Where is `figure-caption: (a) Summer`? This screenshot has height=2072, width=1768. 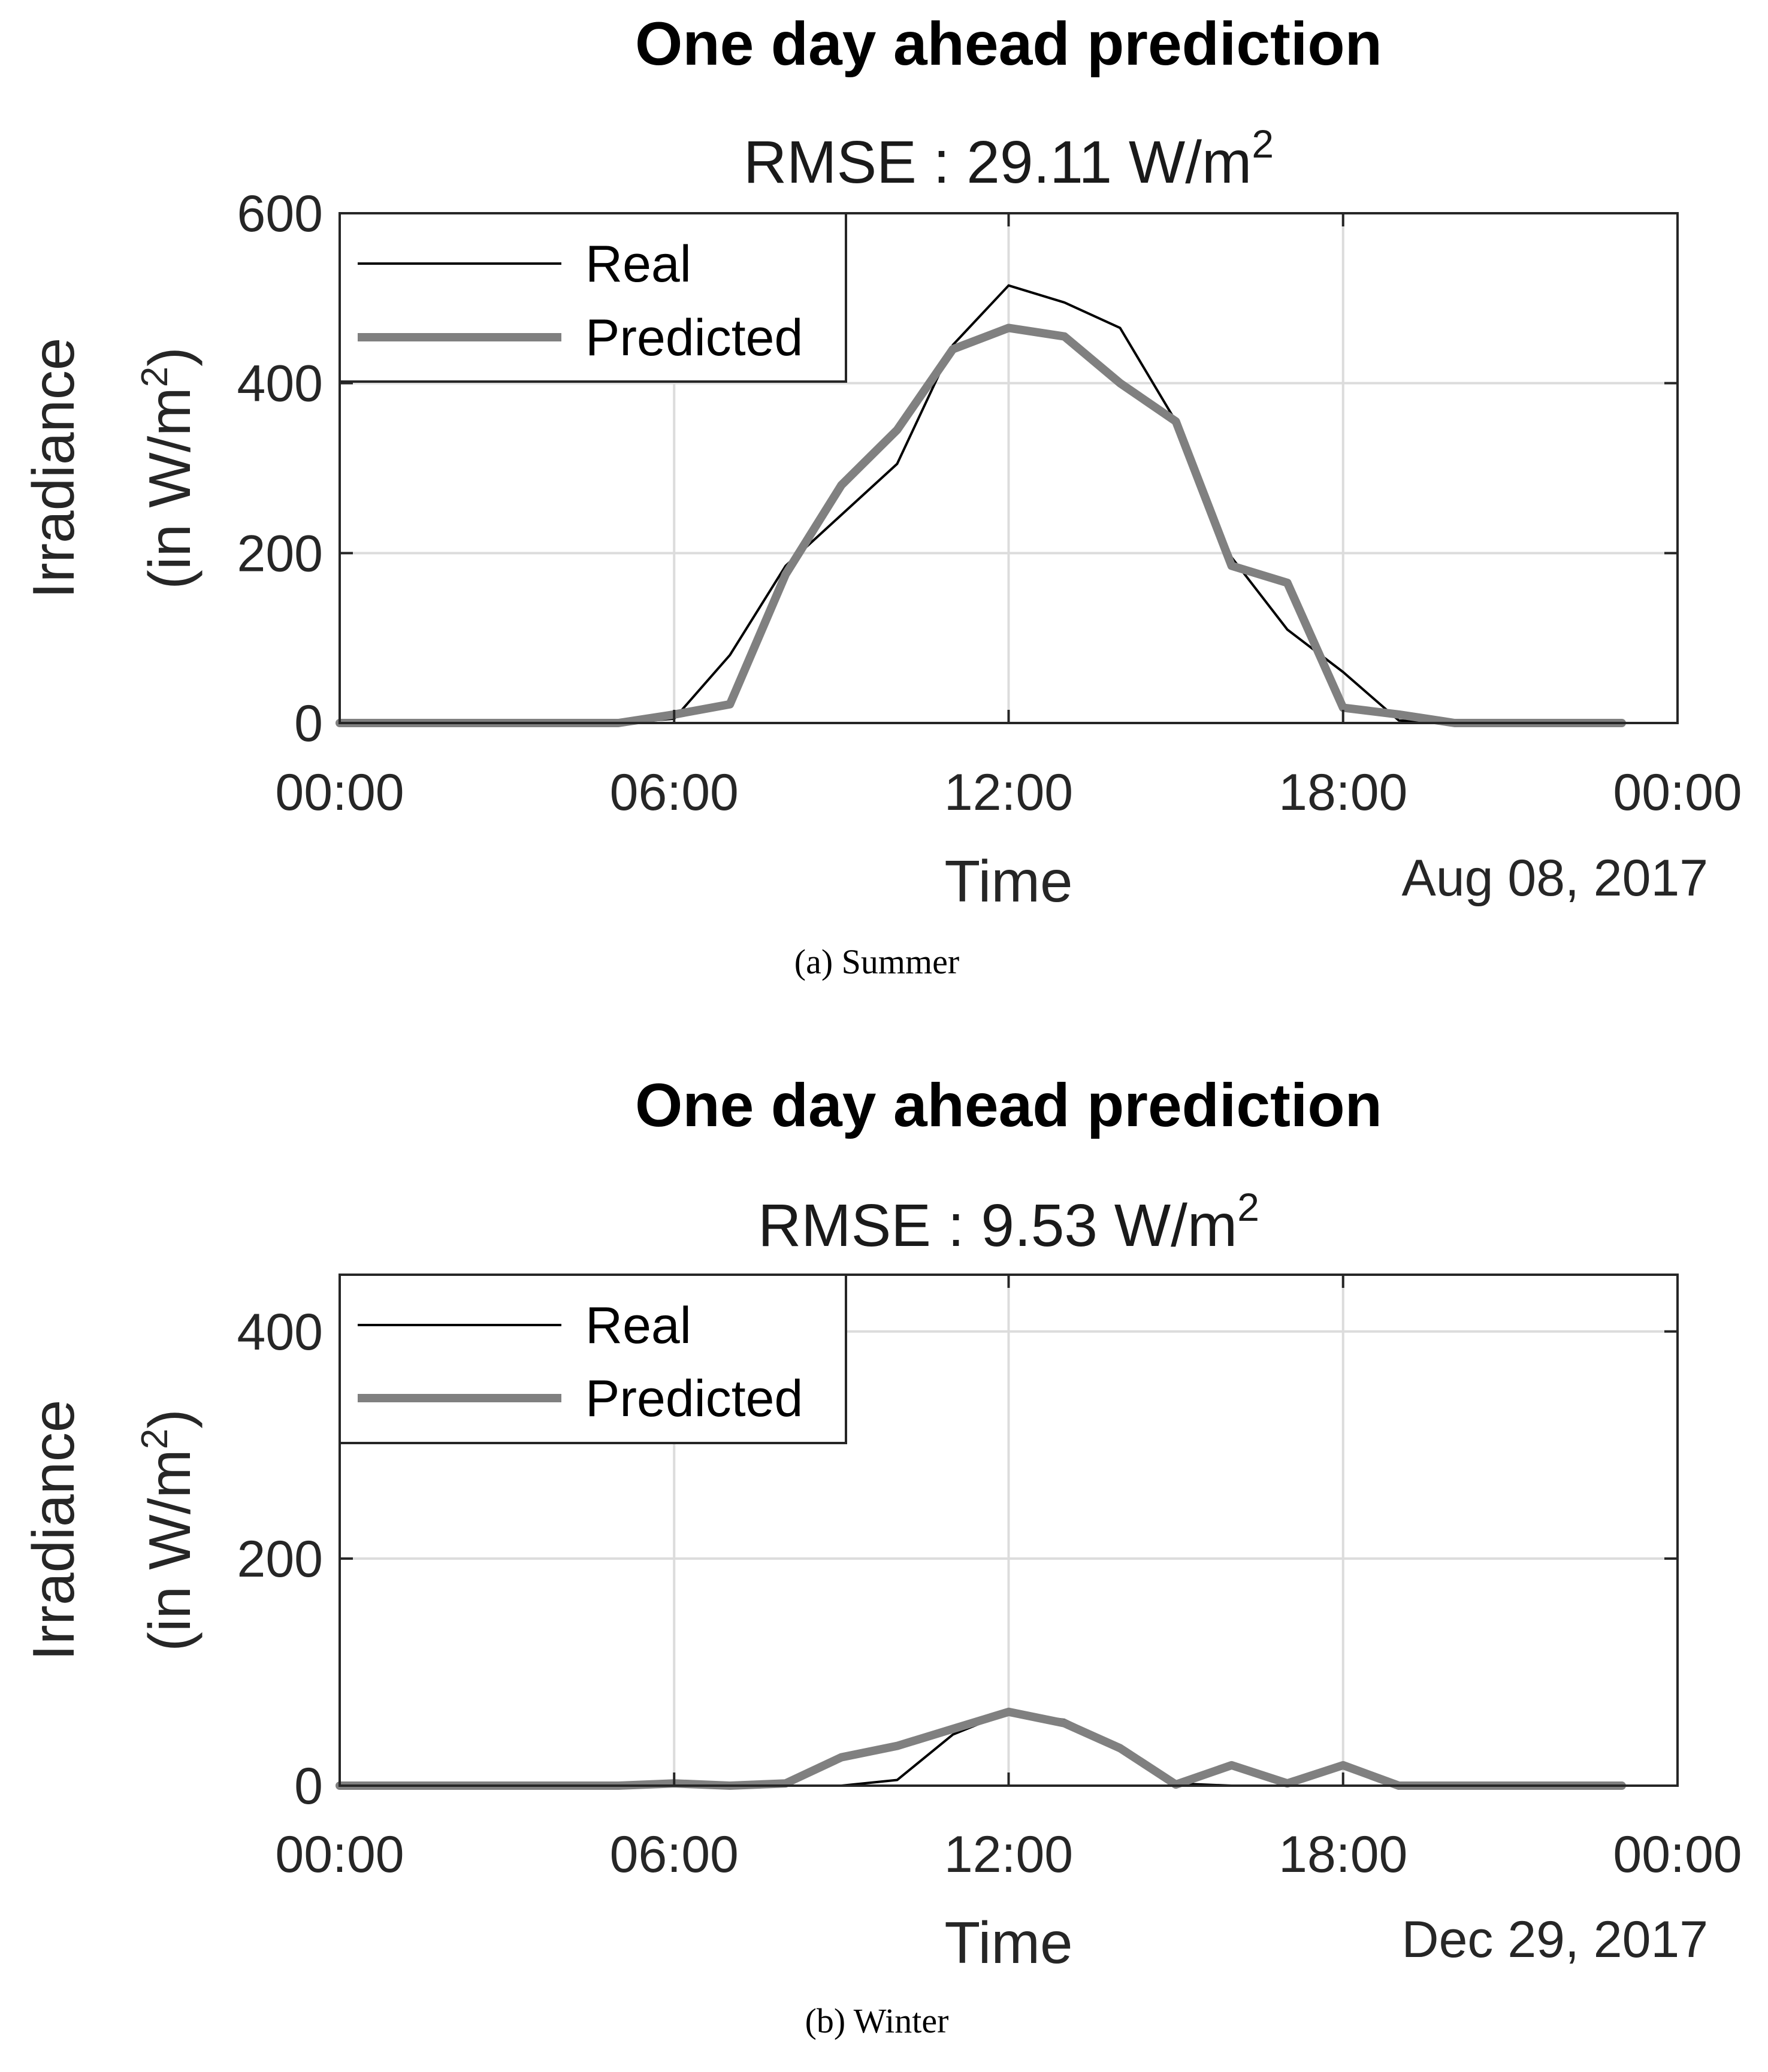 figure-caption: (a) Summer is located at coordinates (876, 961).